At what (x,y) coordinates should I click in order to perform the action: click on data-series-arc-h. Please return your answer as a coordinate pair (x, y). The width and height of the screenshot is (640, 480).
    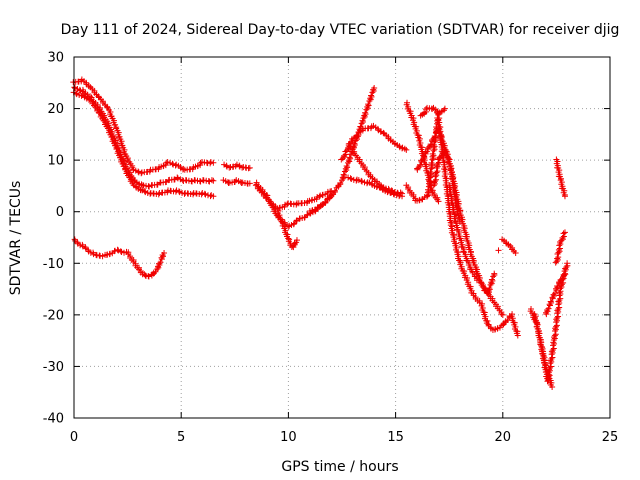
    Looking at the image, I should click on (293, 197).